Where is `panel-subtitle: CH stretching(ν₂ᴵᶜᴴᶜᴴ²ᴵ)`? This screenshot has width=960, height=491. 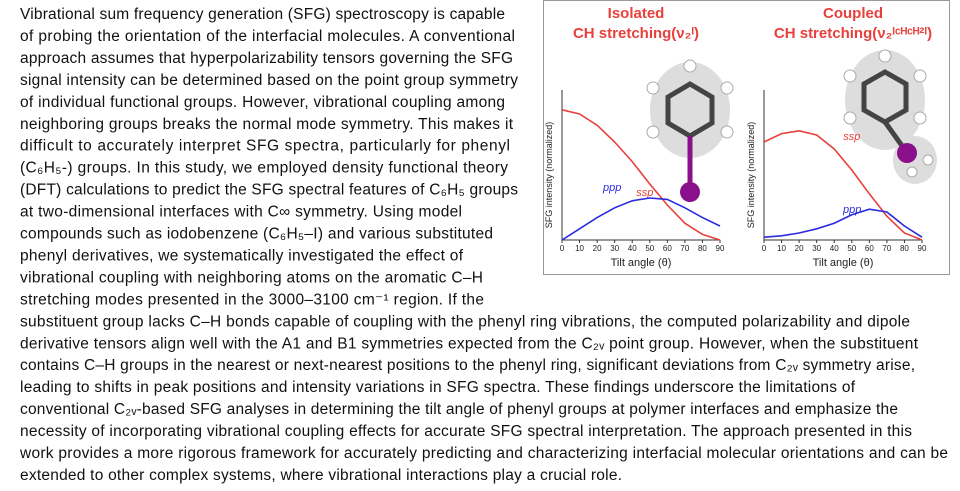 panel-subtitle: CH stretching(ν₂ᴵᶜᴴᶜᴴ²ᴵ) is located at coordinates (853, 33).